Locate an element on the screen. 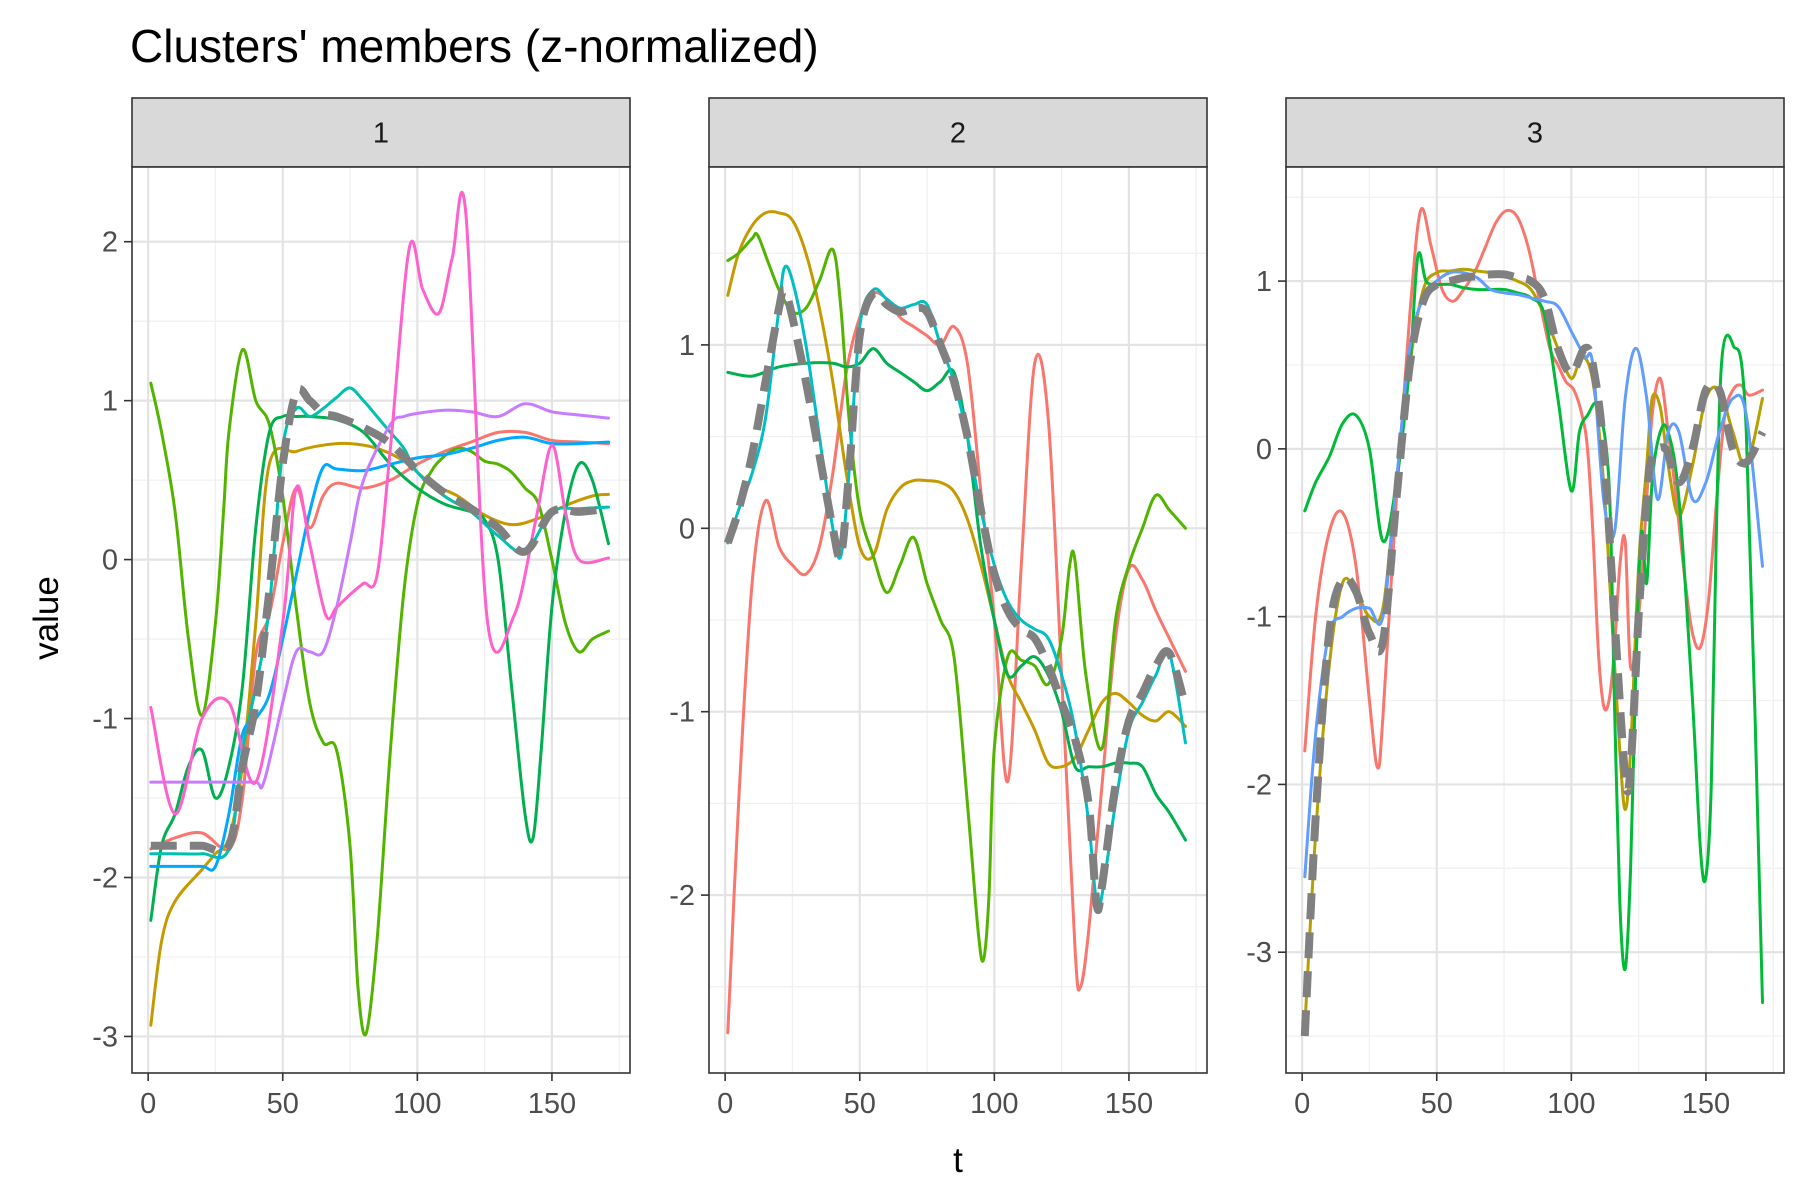 The width and height of the screenshot is (1800, 1200). y-axis-title: value is located at coordinates (46, 618).